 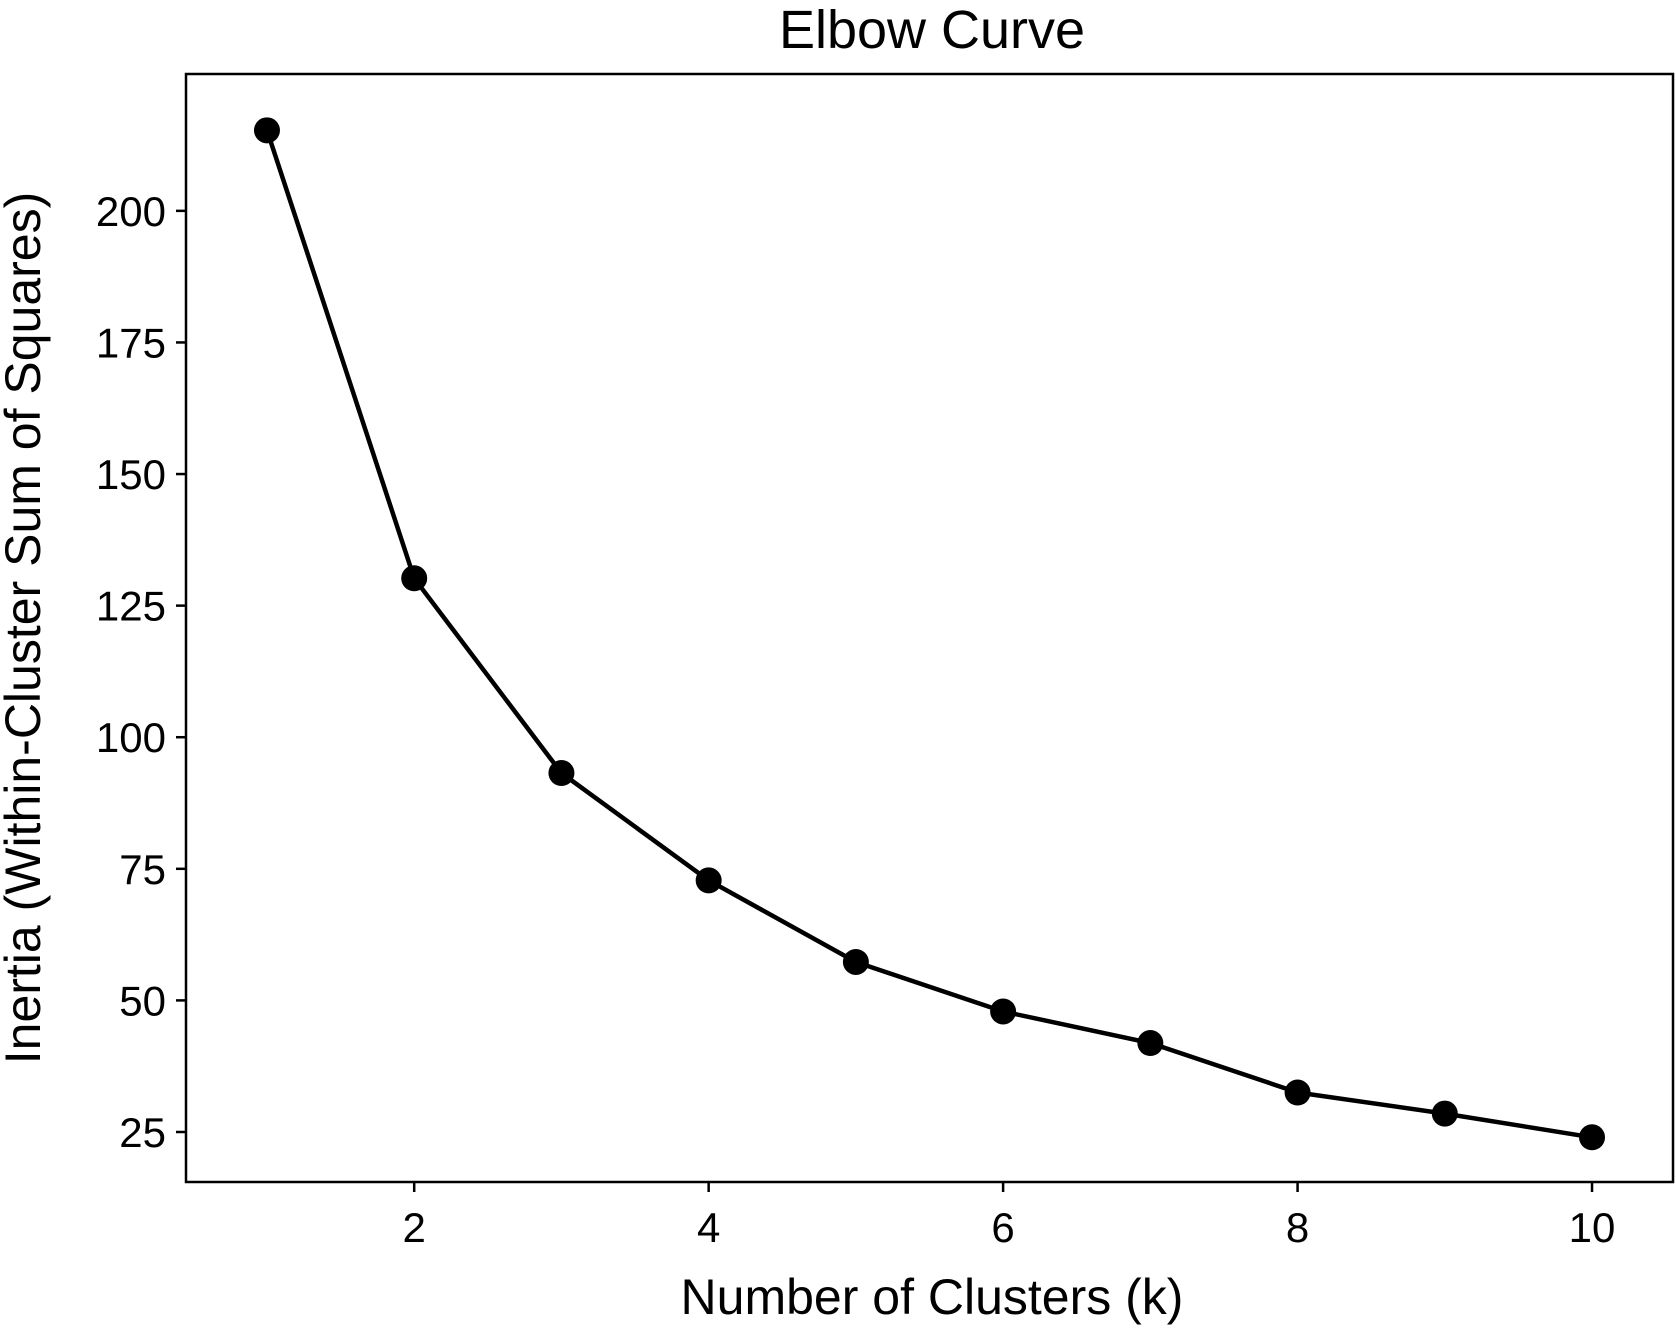 What do you see at coordinates (1297, 1227) in the screenshot?
I see `x-tick-label: 8` at bounding box center [1297, 1227].